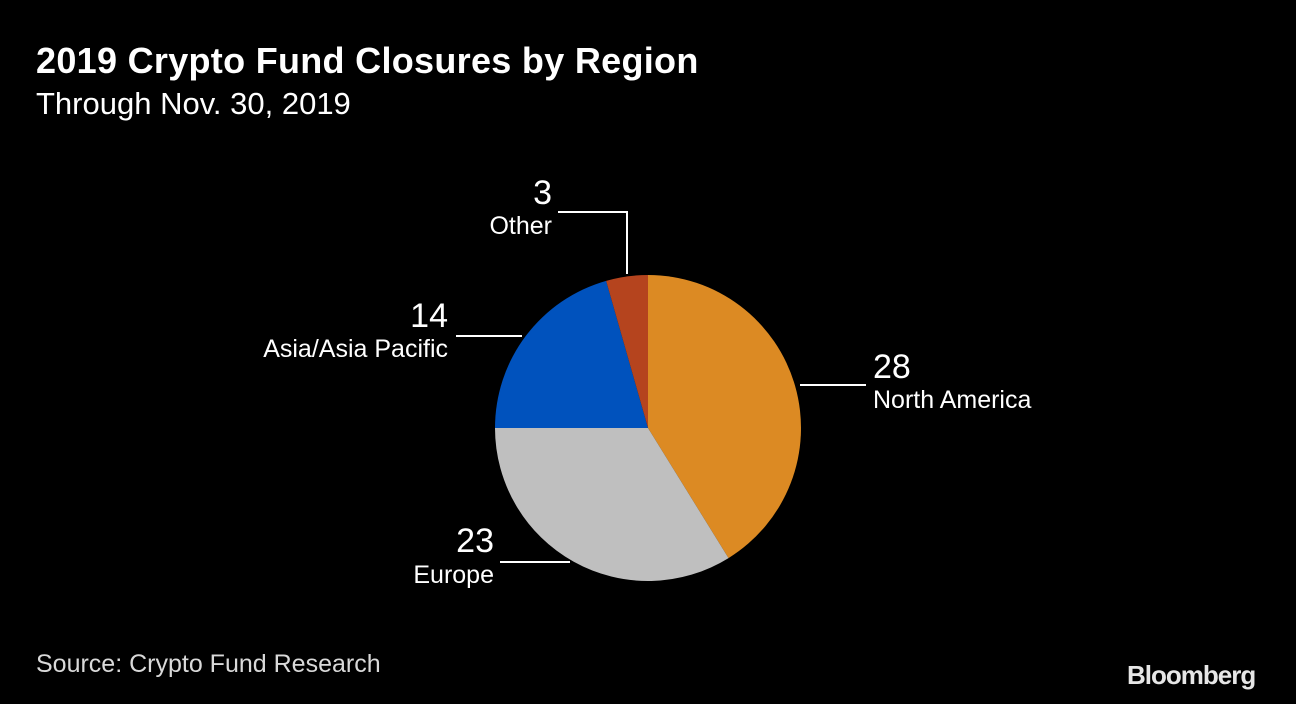 The height and width of the screenshot is (704, 1296). I want to click on value-label-north-america: 28, so click(892, 367).